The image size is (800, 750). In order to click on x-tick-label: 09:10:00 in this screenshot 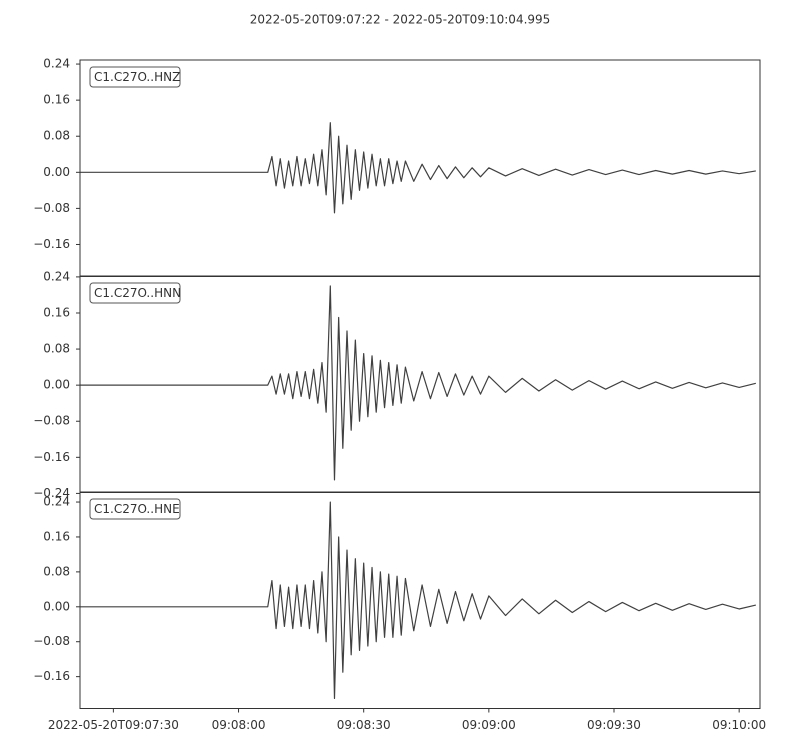, I will do `click(739, 725)`.